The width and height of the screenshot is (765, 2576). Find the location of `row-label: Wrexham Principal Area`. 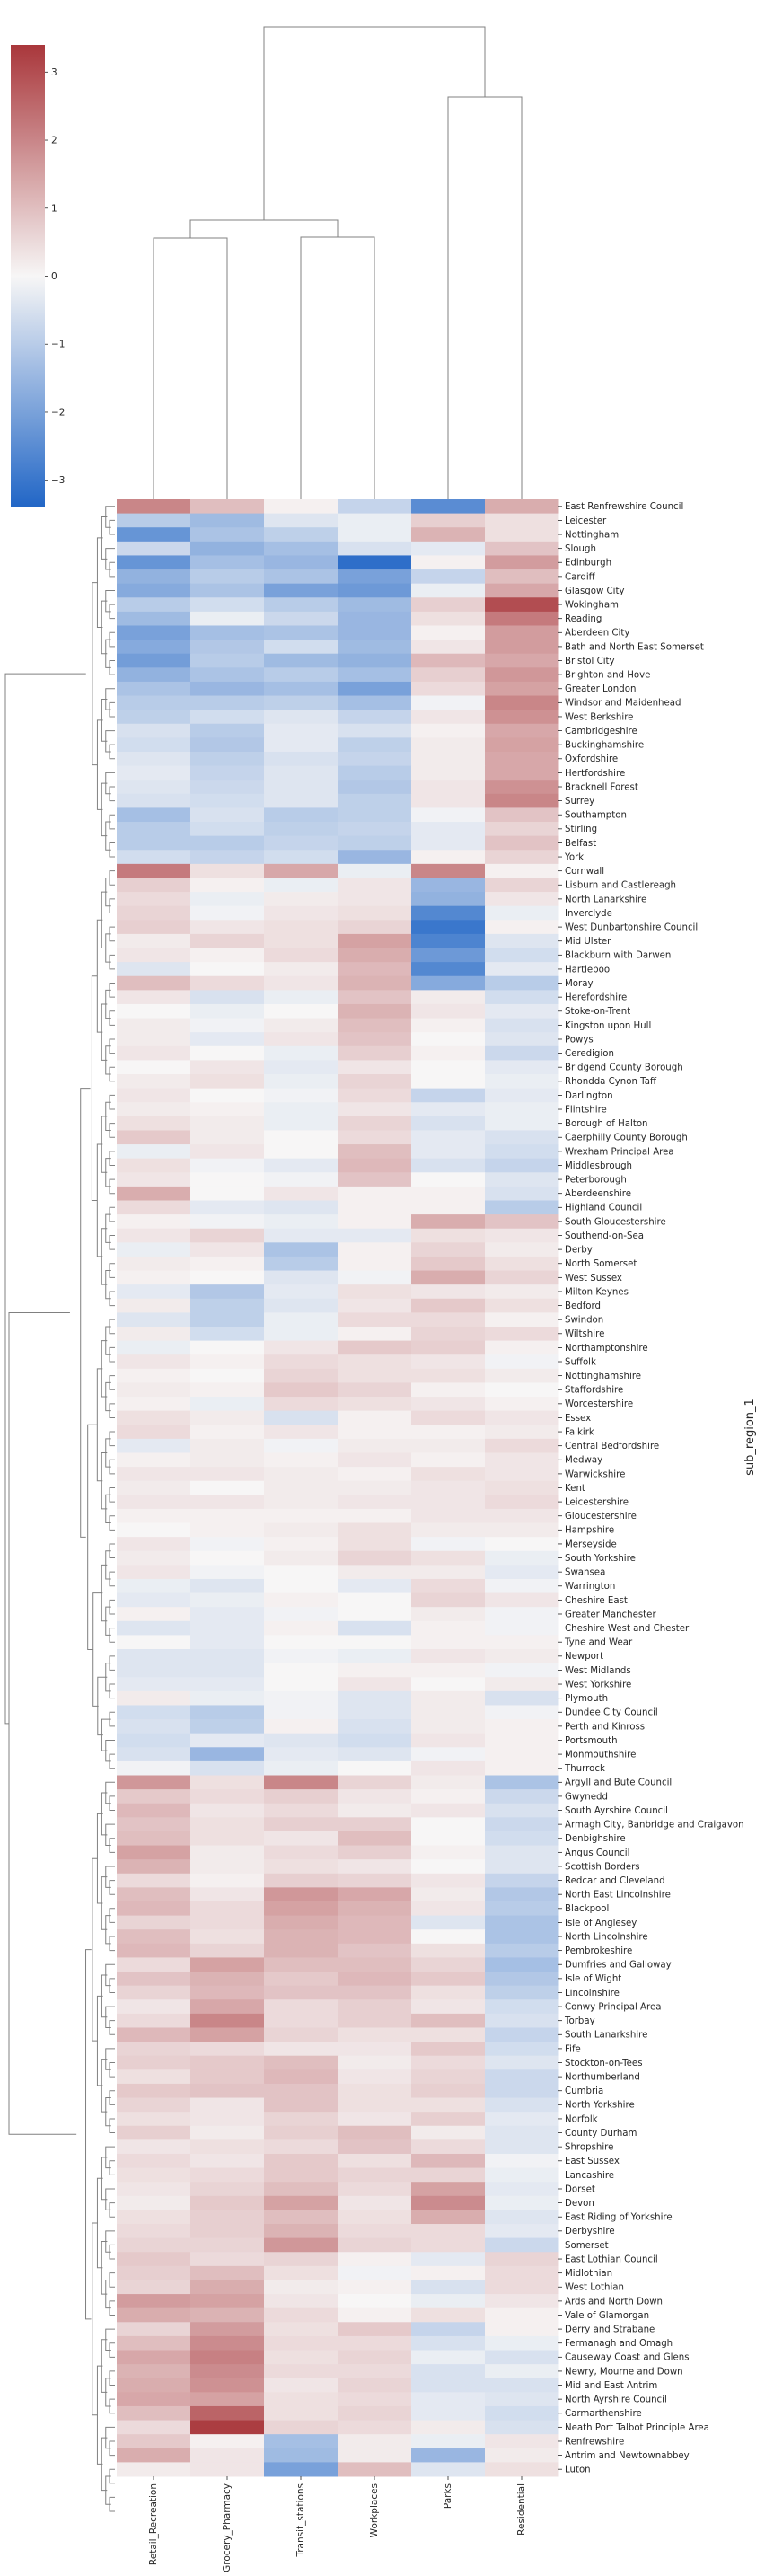

row-label: Wrexham Principal Area is located at coordinates (619, 1152).